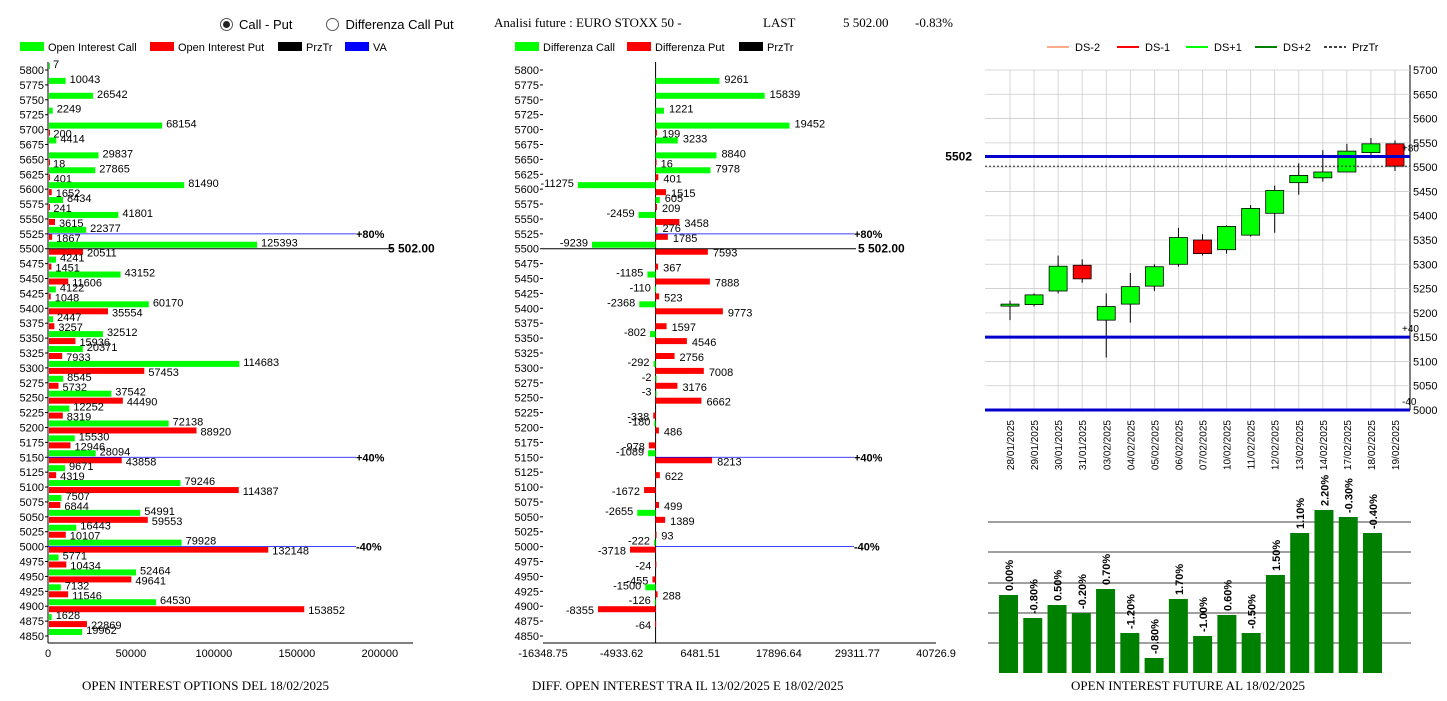  Describe the element at coordinates (81, 467) in the screenshot. I see `oi-call-value: 9671` at that location.